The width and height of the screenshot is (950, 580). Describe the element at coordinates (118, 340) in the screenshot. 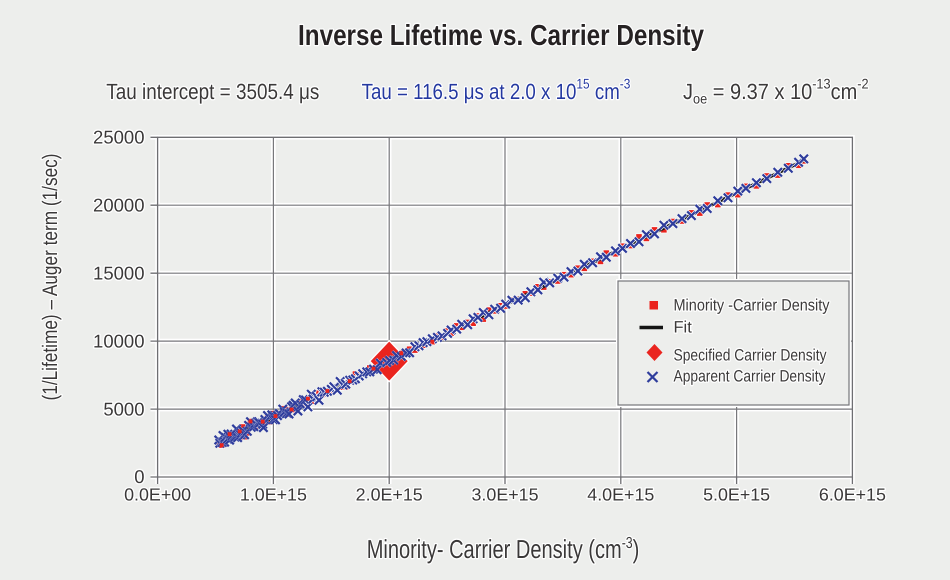

I see `svg-text: 10000` at that location.